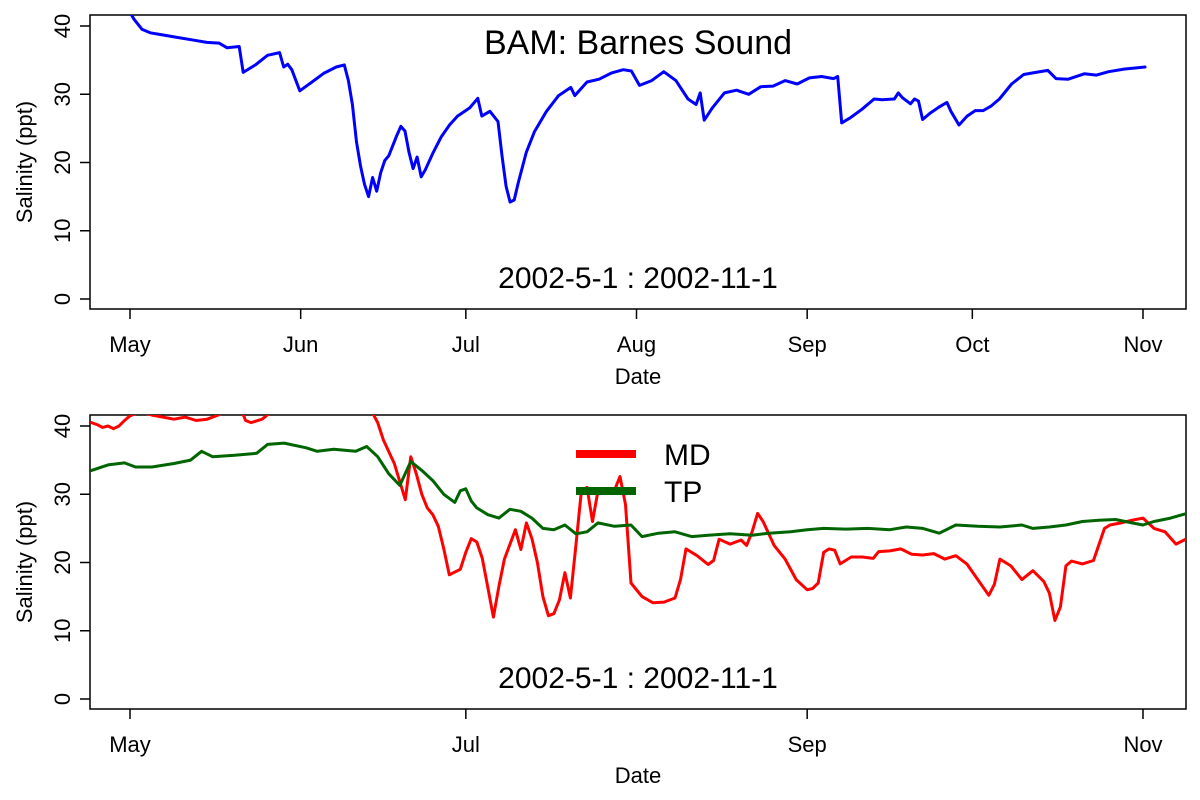 Image resolution: width=1200 pixels, height=800 pixels. What do you see at coordinates (1142, 344) in the screenshot?
I see `top-x-tick-label: Nov` at bounding box center [1142, 344].